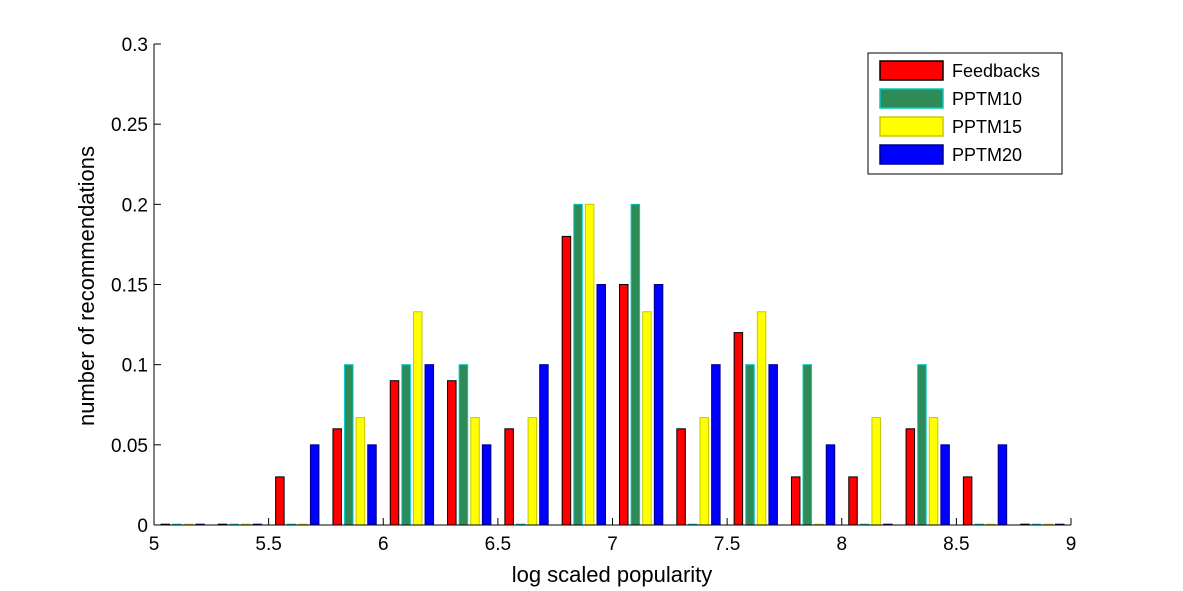 The image size is (1183, 591). Describe the element at coordinates (142, 526) in the screenshot. I see `y-tick-label: 0` at that location.